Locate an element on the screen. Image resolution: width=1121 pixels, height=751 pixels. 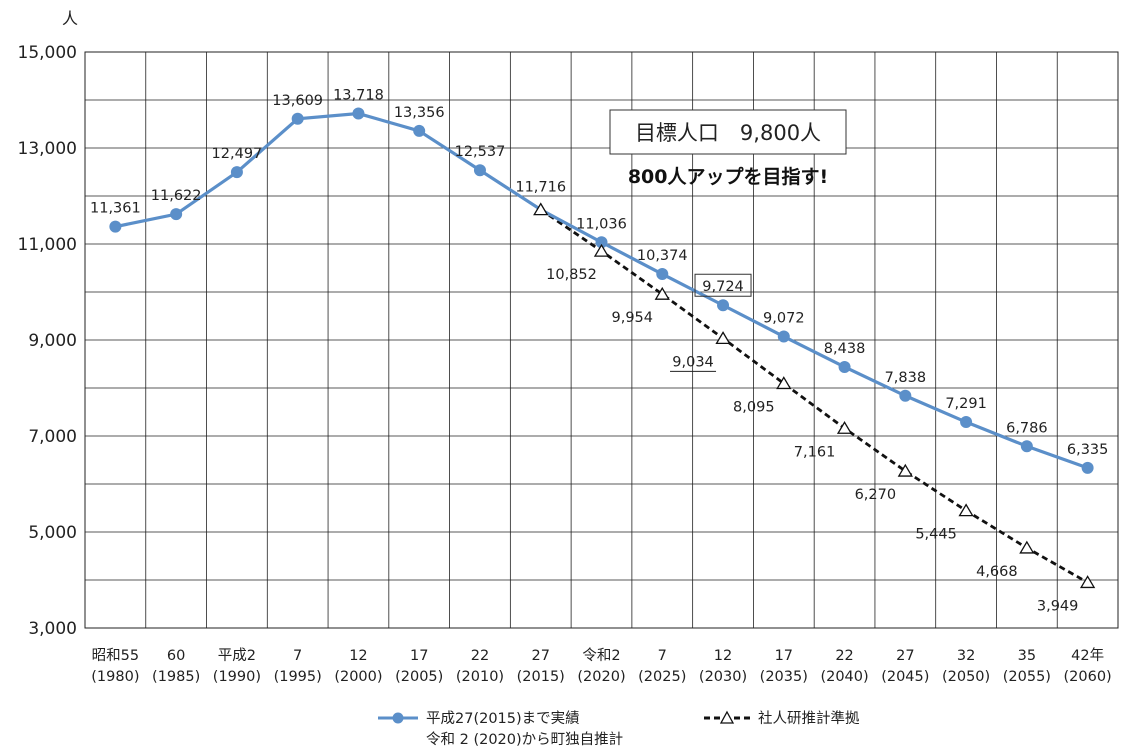
series-1-data-label: 9,072 is located at coordinates (784, 319).